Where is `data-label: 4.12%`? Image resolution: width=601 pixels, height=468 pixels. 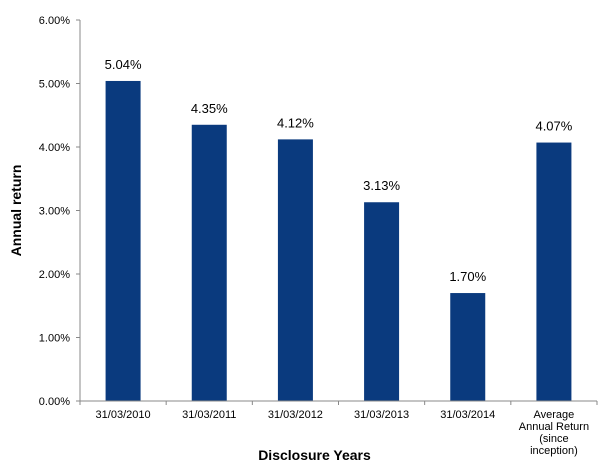 data-label: 4.12% is located at coordinates (295, 122).